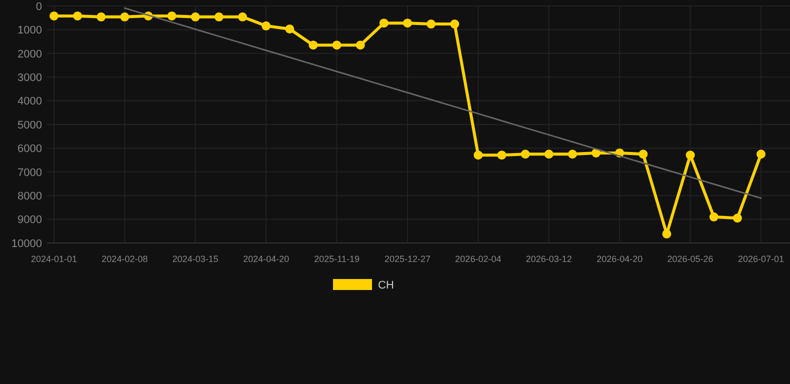 Image resolution: width=790 pixels, height=384 pixels. I want to click on y-tick-label: 5000, so click(30, 125).